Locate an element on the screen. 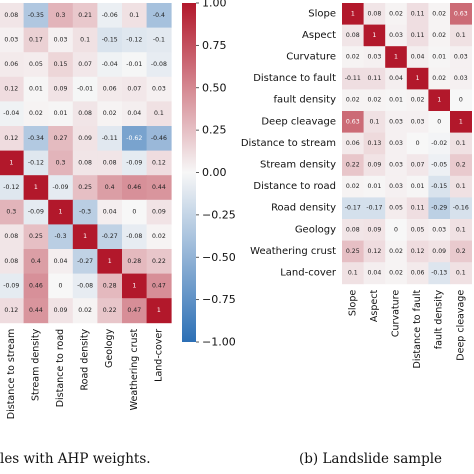 Image resolution: width=474 pixels, height=474 pixels. row-label: Geology is located at coordinates (315, 229).